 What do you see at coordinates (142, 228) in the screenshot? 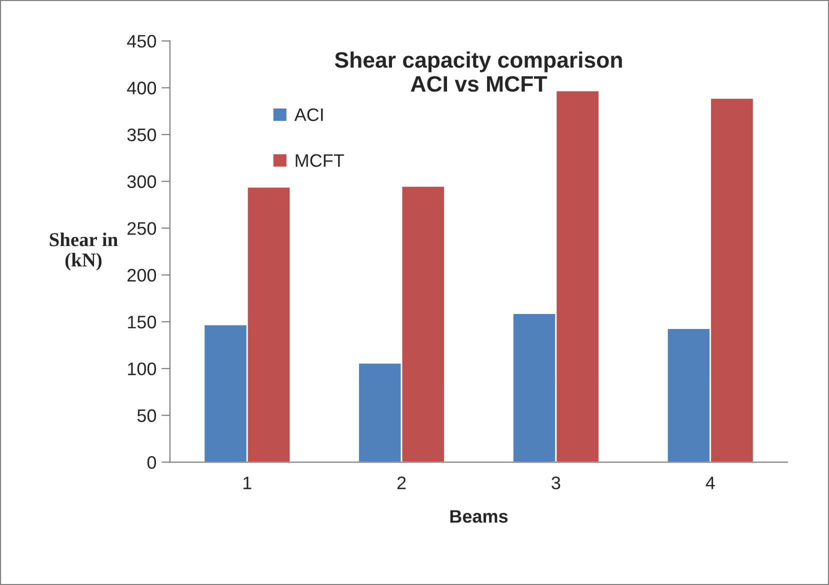
I see `y-tick-label: 250` at bounding box center [142, 228].